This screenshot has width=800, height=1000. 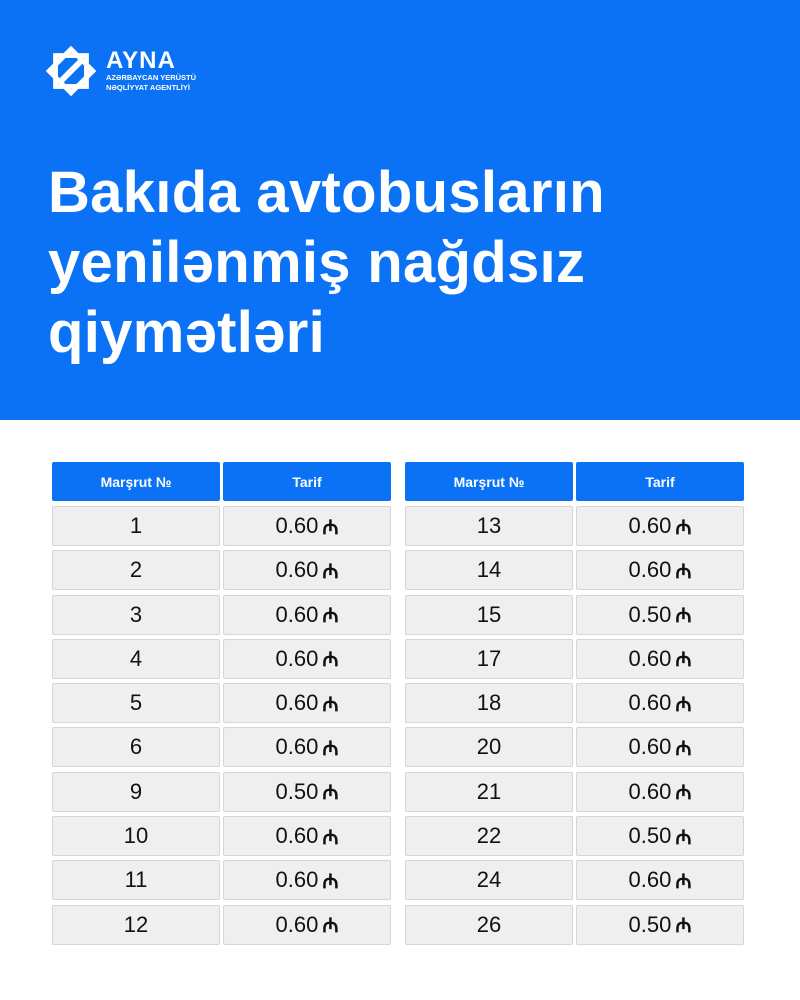 What do you see at coordinates (489, 526) in the screenshot?
I see `route-number: 13` at bounding box center [489, 526].